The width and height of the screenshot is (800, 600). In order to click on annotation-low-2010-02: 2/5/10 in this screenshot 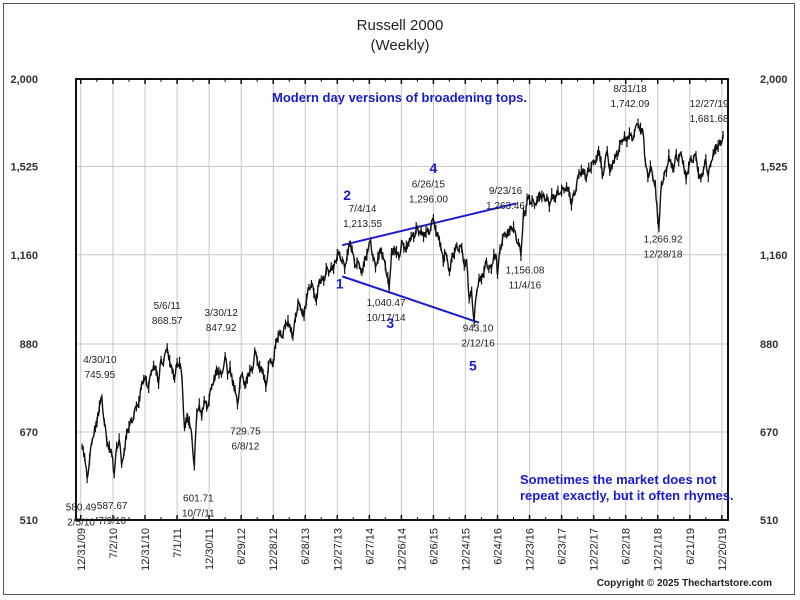, I will do `click(81, 523)`.